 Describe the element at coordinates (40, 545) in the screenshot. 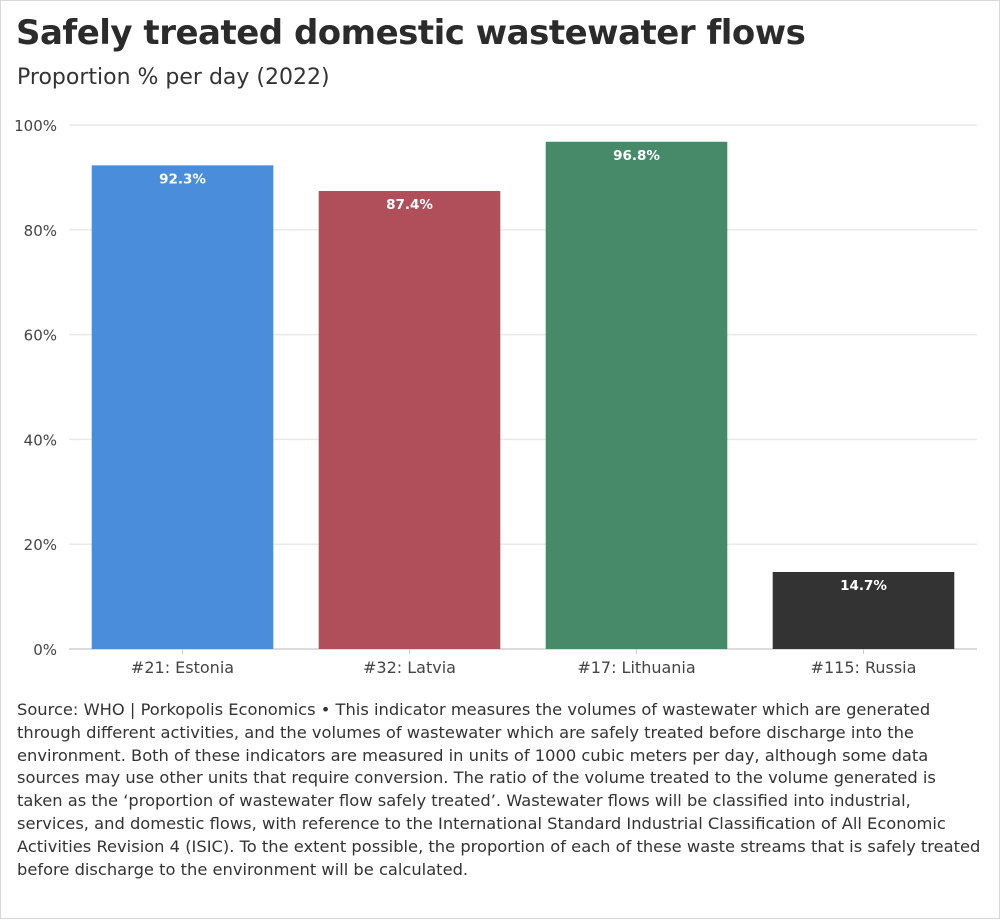

I see `y-tick-label: 20%` at that location.